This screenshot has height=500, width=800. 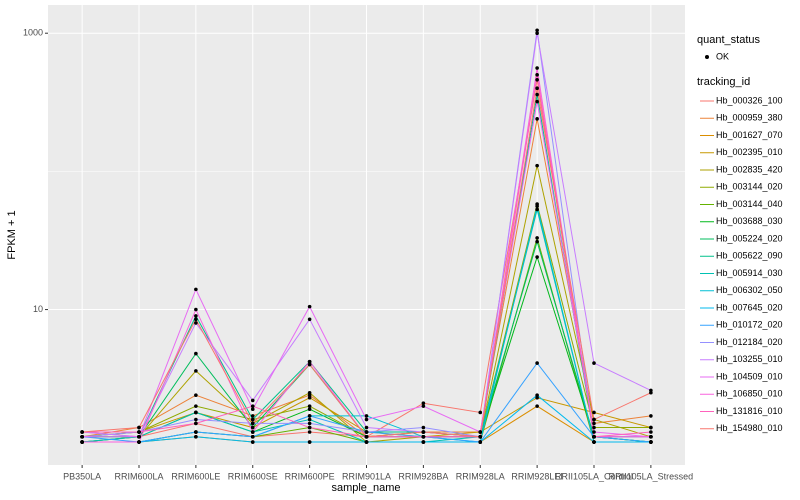 I want to click on legend-label: Hb_154980_010, so click(x=749, y=428).